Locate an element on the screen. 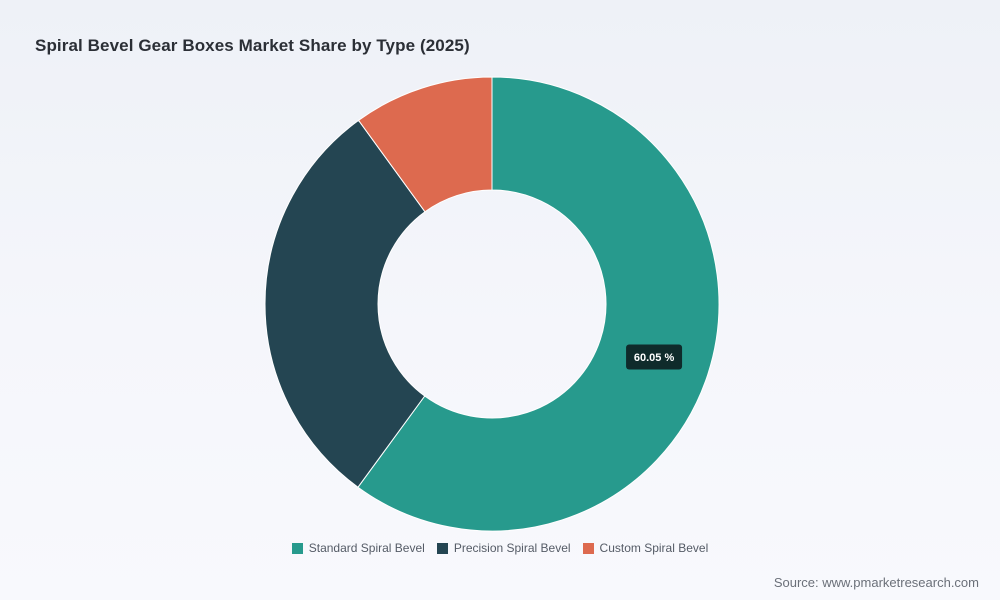 Image resolution: width=1000 pixels, height=600 pixels. data-label-background is located at coordinates (654, 357).